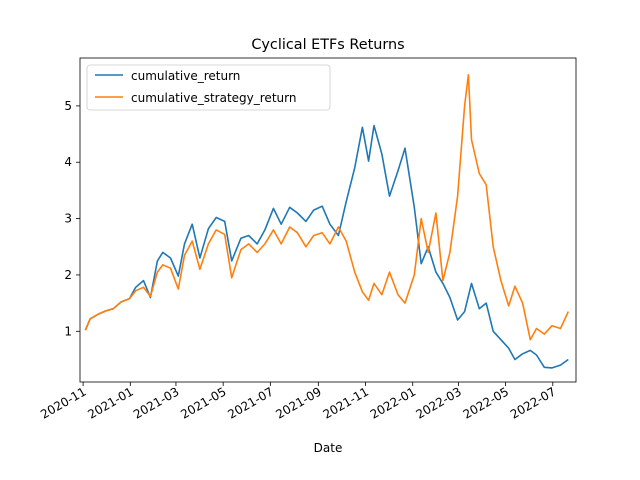 The height and width of the screenshot is (480, 640). Describe the element at coordinates (68, 275) in the screenshot. I see `y-tick-label: 2` at that location.